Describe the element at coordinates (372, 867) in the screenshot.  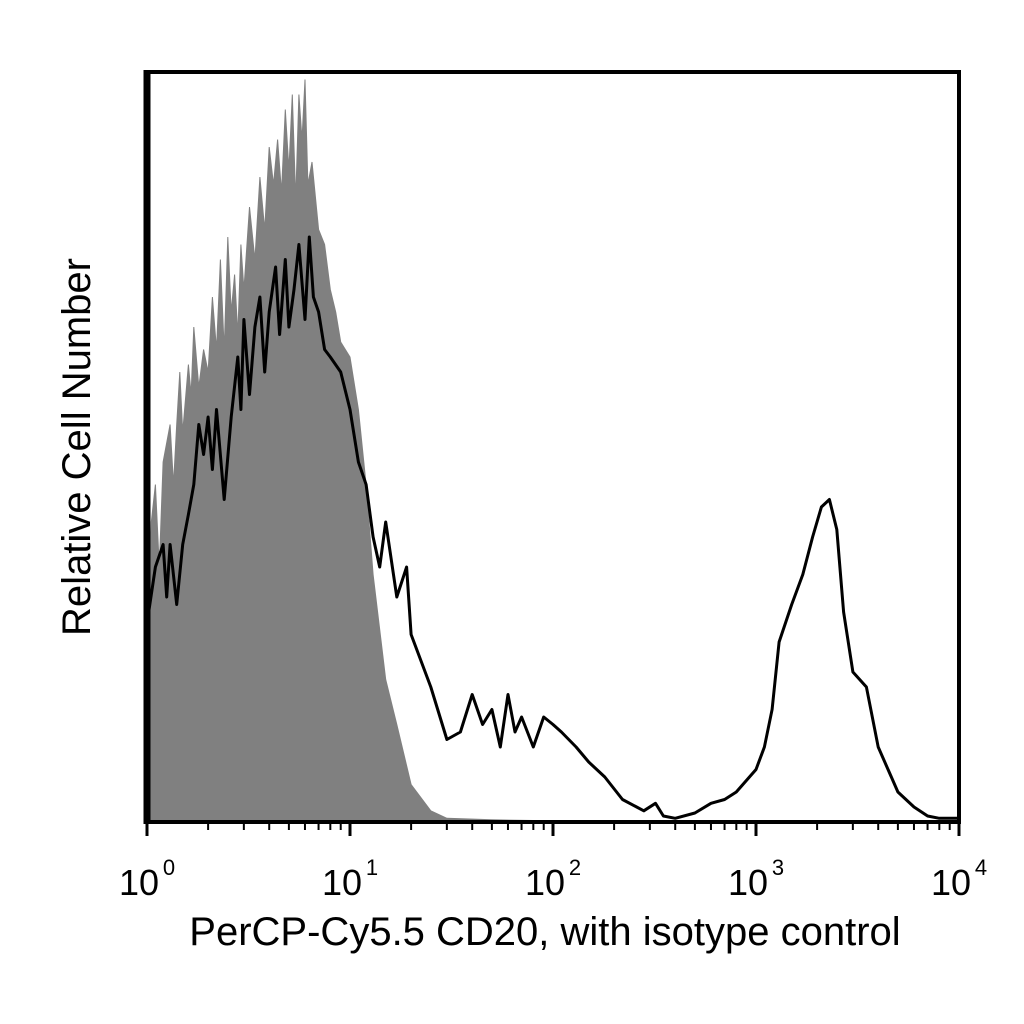
I see `x-tick-exponent: 1` at that location.